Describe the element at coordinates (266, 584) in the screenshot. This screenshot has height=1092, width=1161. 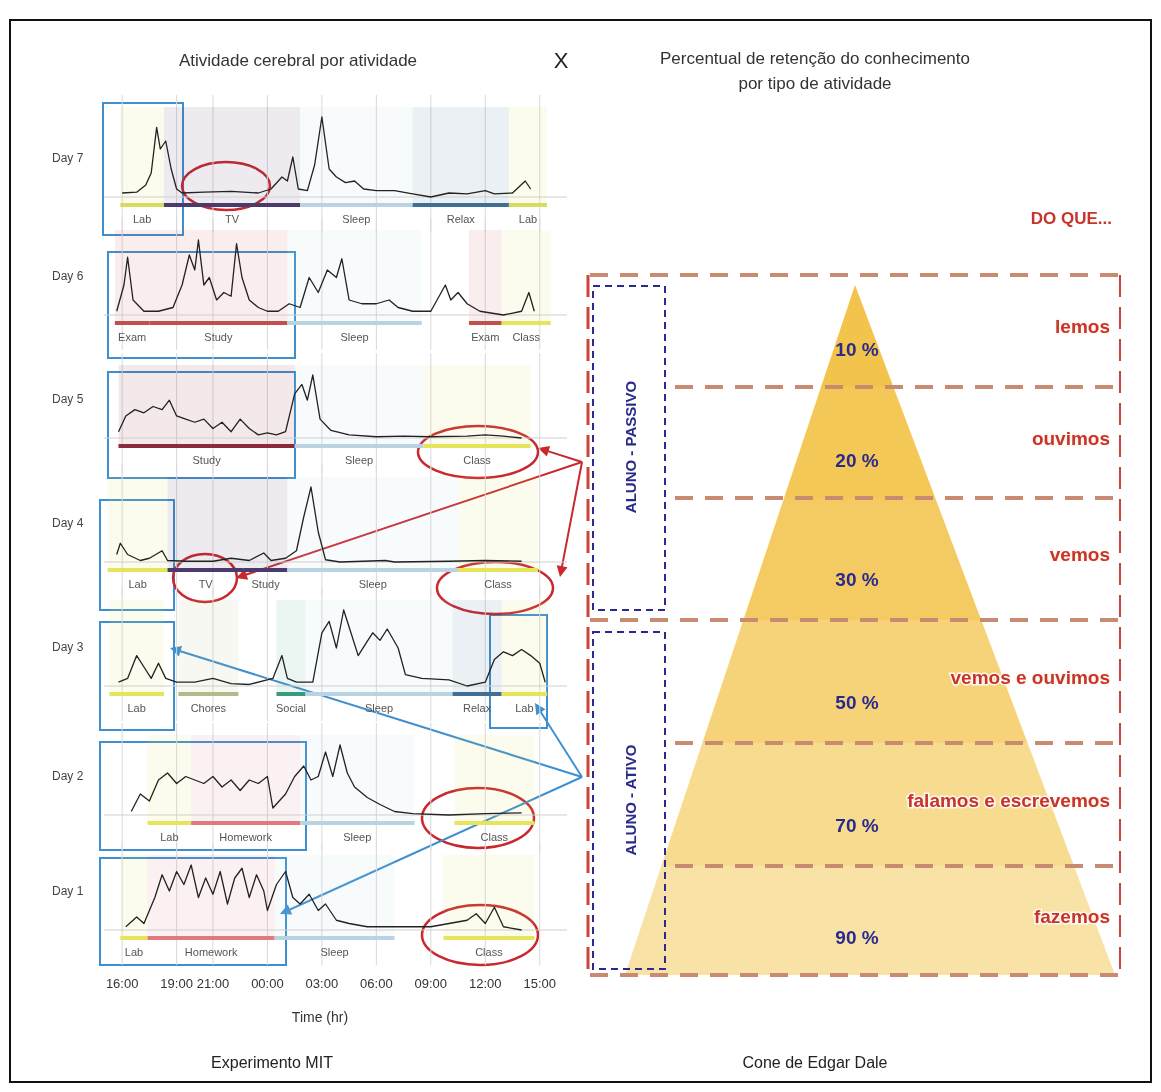
I see `legend-label: Study` at that location.